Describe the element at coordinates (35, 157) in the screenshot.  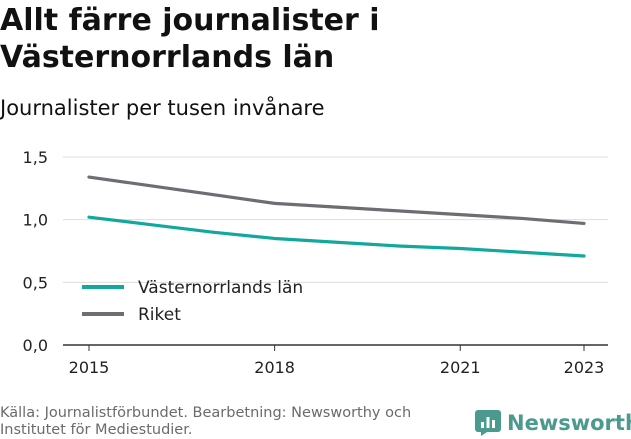
I see `y-tick-label: 1,5` at that location.